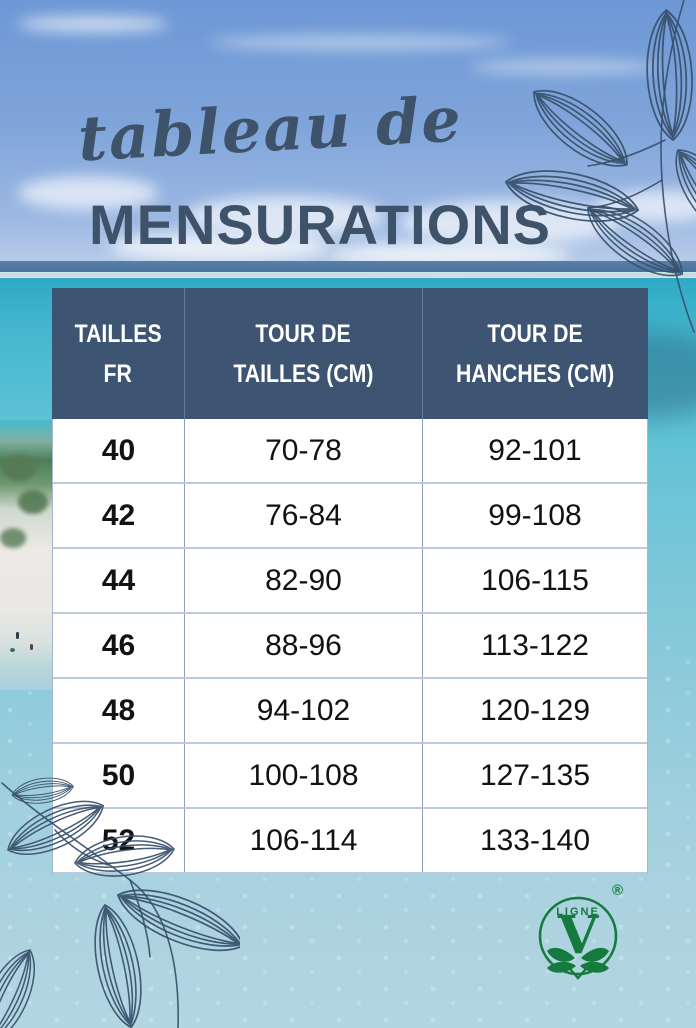  Describe the element at coordinates (535, 515) in the screenshot. I see `hips-cell: 99-108` at that location.